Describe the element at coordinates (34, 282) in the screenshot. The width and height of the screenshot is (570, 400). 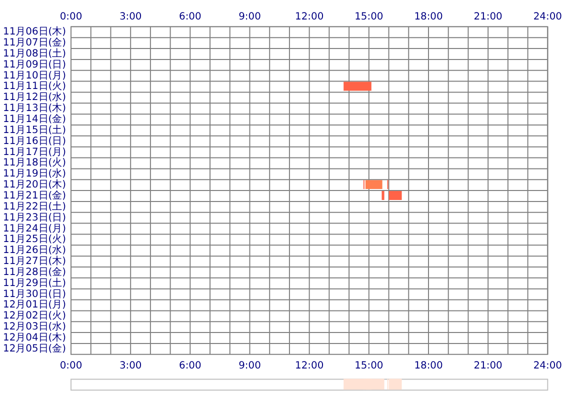
I see `y-tick-label: 11月29日(土)` at that location.